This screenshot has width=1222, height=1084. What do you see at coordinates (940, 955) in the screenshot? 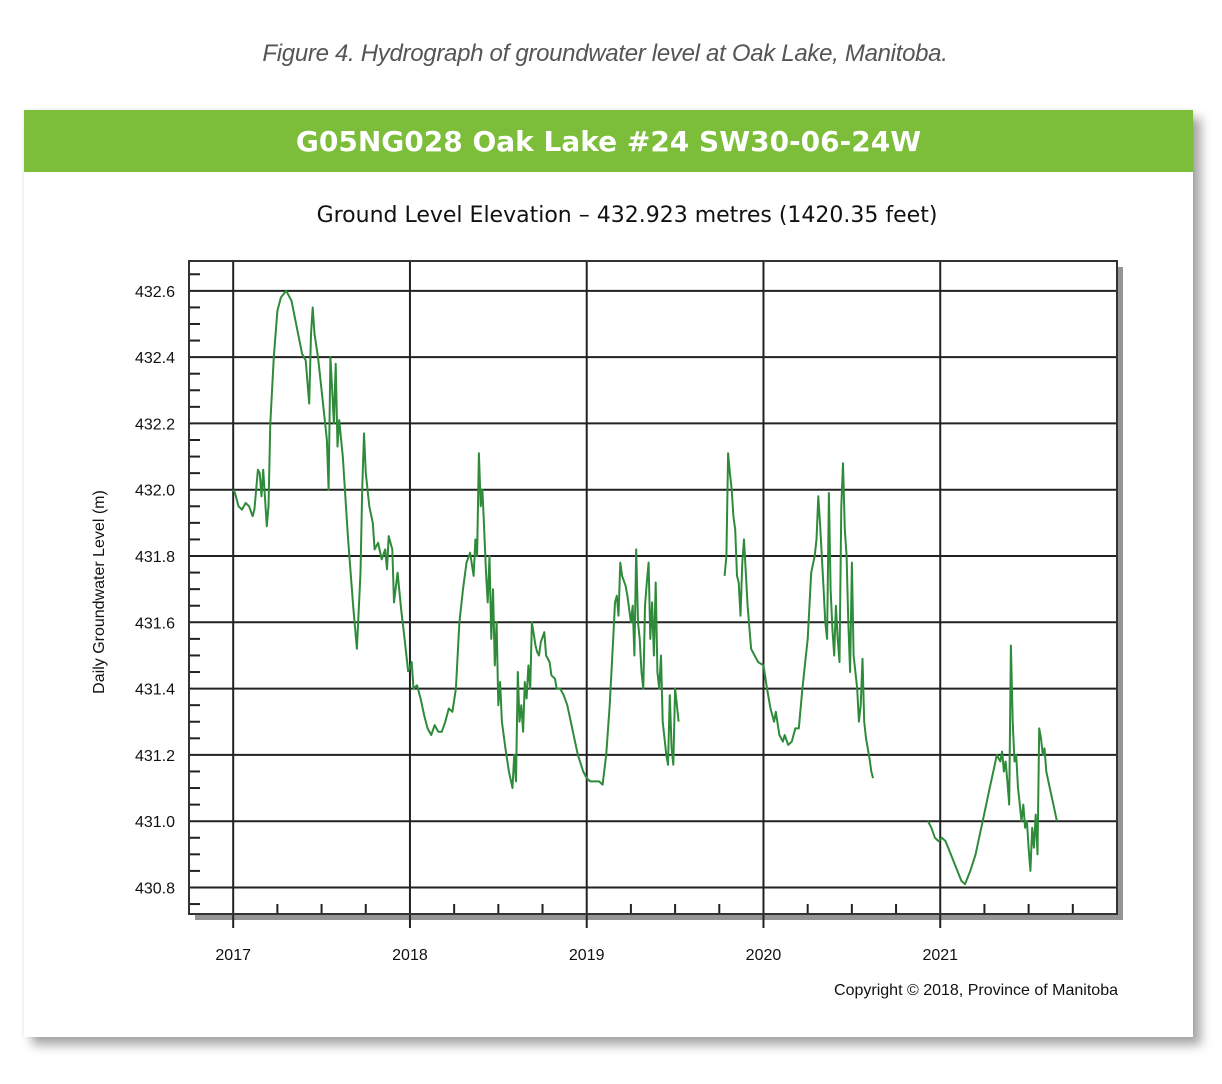
I see `x-tick-label: 2021` at bounding box center [940, 955].